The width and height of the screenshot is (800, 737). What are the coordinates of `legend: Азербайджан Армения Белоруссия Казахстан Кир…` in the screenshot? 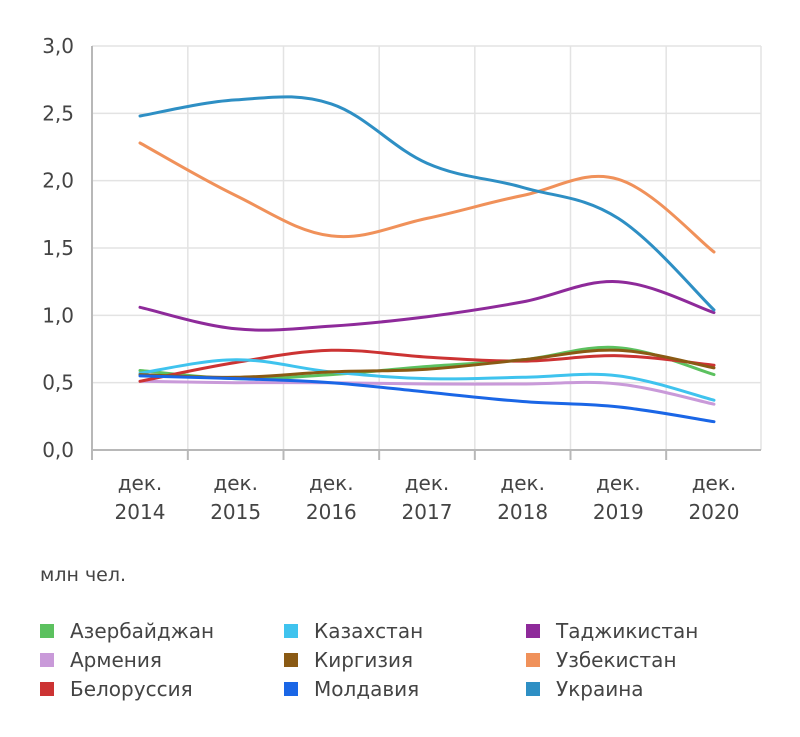 It's located at (369, 660).